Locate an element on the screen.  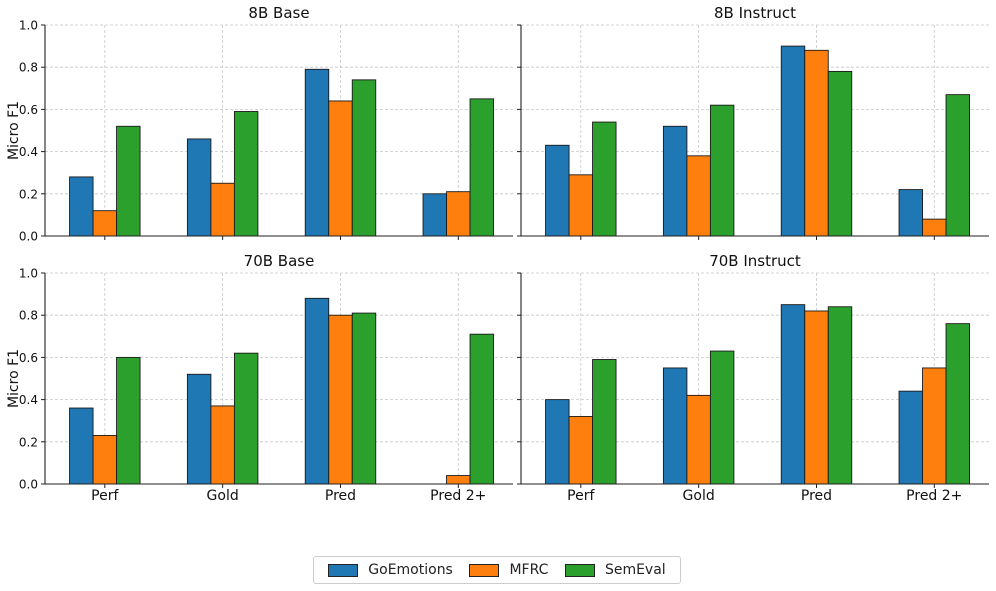
panel-title: 8B Instruct is located at coordinates (755, 13).